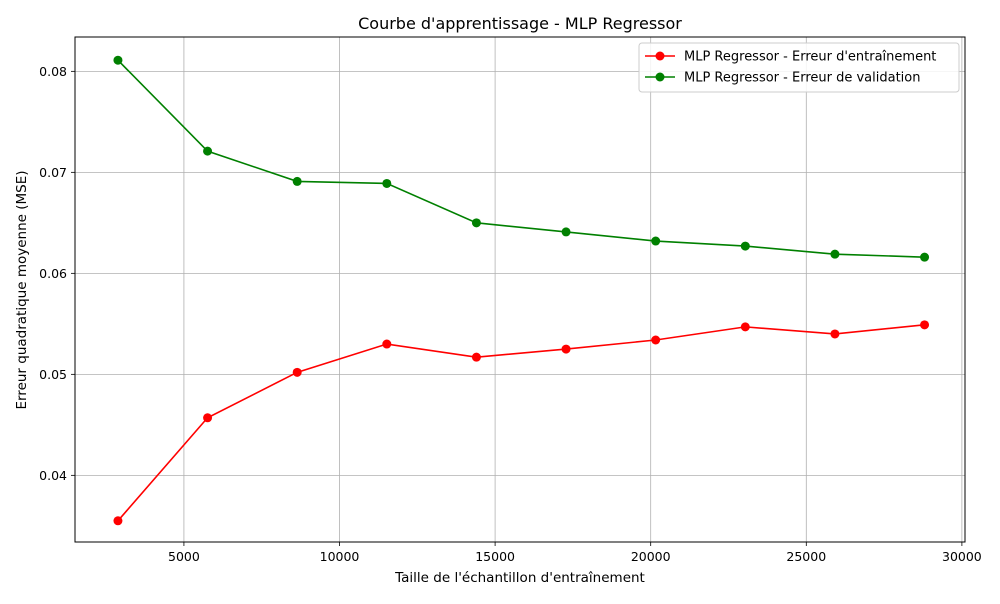 Image resolution: width=1000 pixels, height=604 pixels. I want to click on x-tick-label: 30000, so click(962, 556).